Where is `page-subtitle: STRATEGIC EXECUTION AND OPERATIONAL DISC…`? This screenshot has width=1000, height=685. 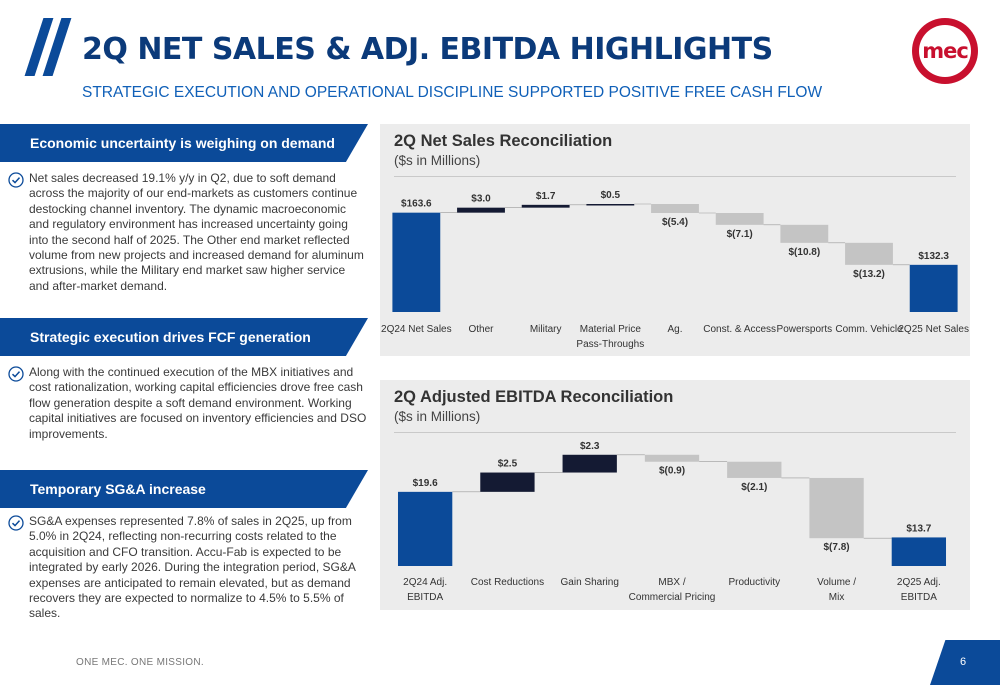 page-subtitle: STRATEGIC EXECUTION AND OPERATIONAL DISC… is located at coordinates (452, 92).